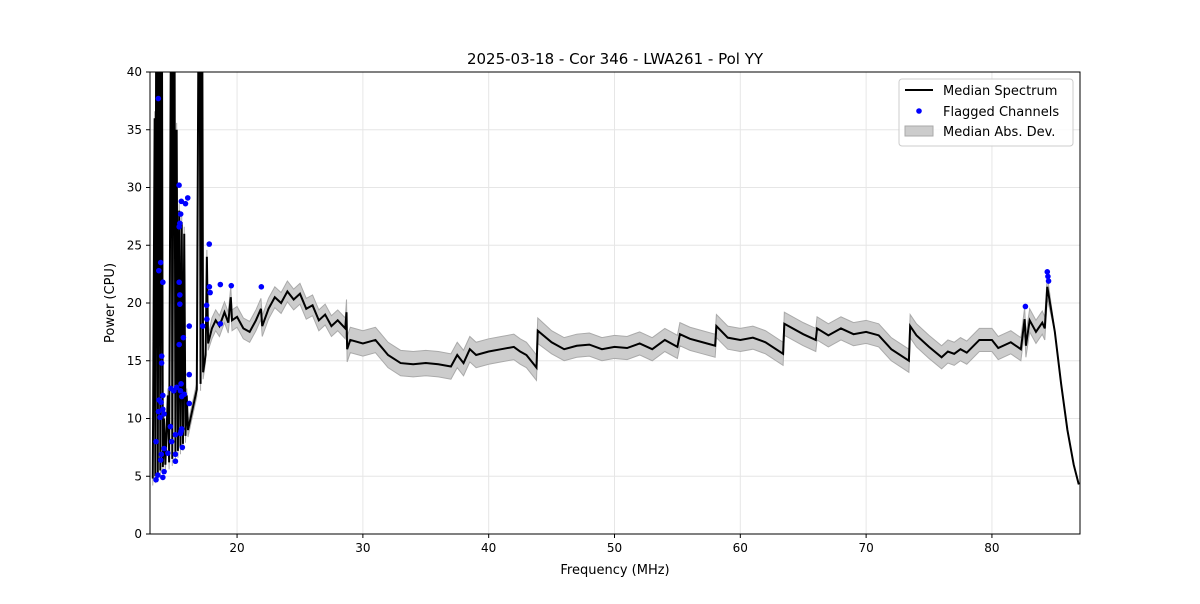 The image size is (1200, 604). I want to click on chart-title: 2025-03-18 - Cor 346 - LWA261 - Pol YY, so click(615, 59).